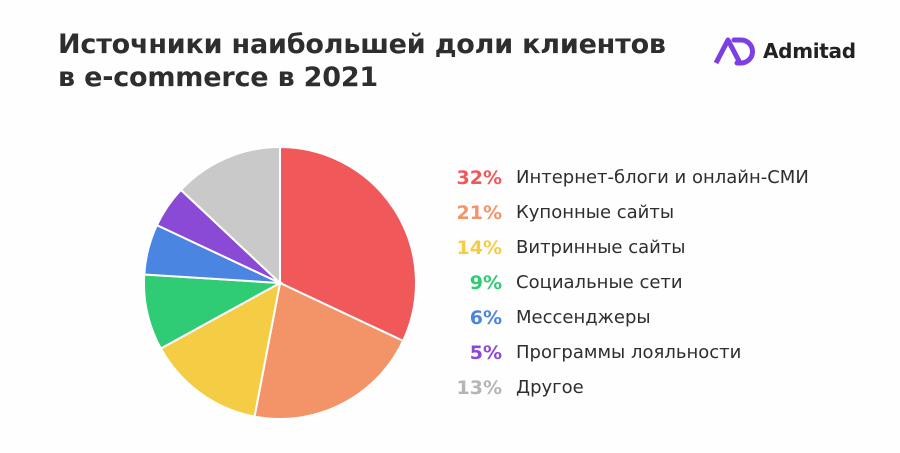 The height and width of the screenshot is (453, 900). Describe the element at coordinates (734, 51) in the screenshot. I see `admitad-logo-icon` at that location.